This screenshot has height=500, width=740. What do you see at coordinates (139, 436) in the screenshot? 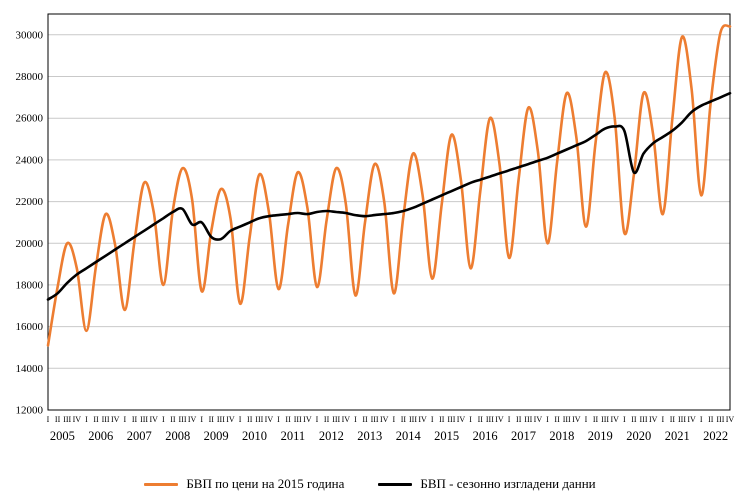
I see `svg-text: 2007` at bounding box center [139, 436].